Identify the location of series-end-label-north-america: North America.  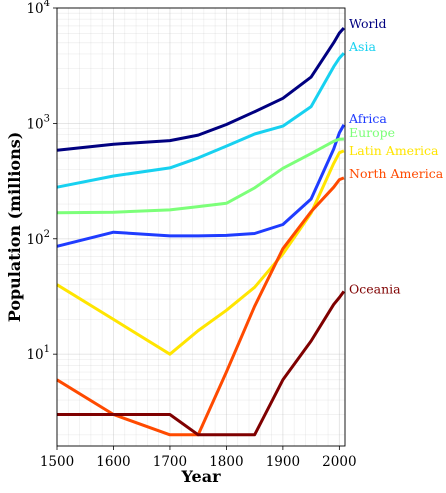
(396, 173).